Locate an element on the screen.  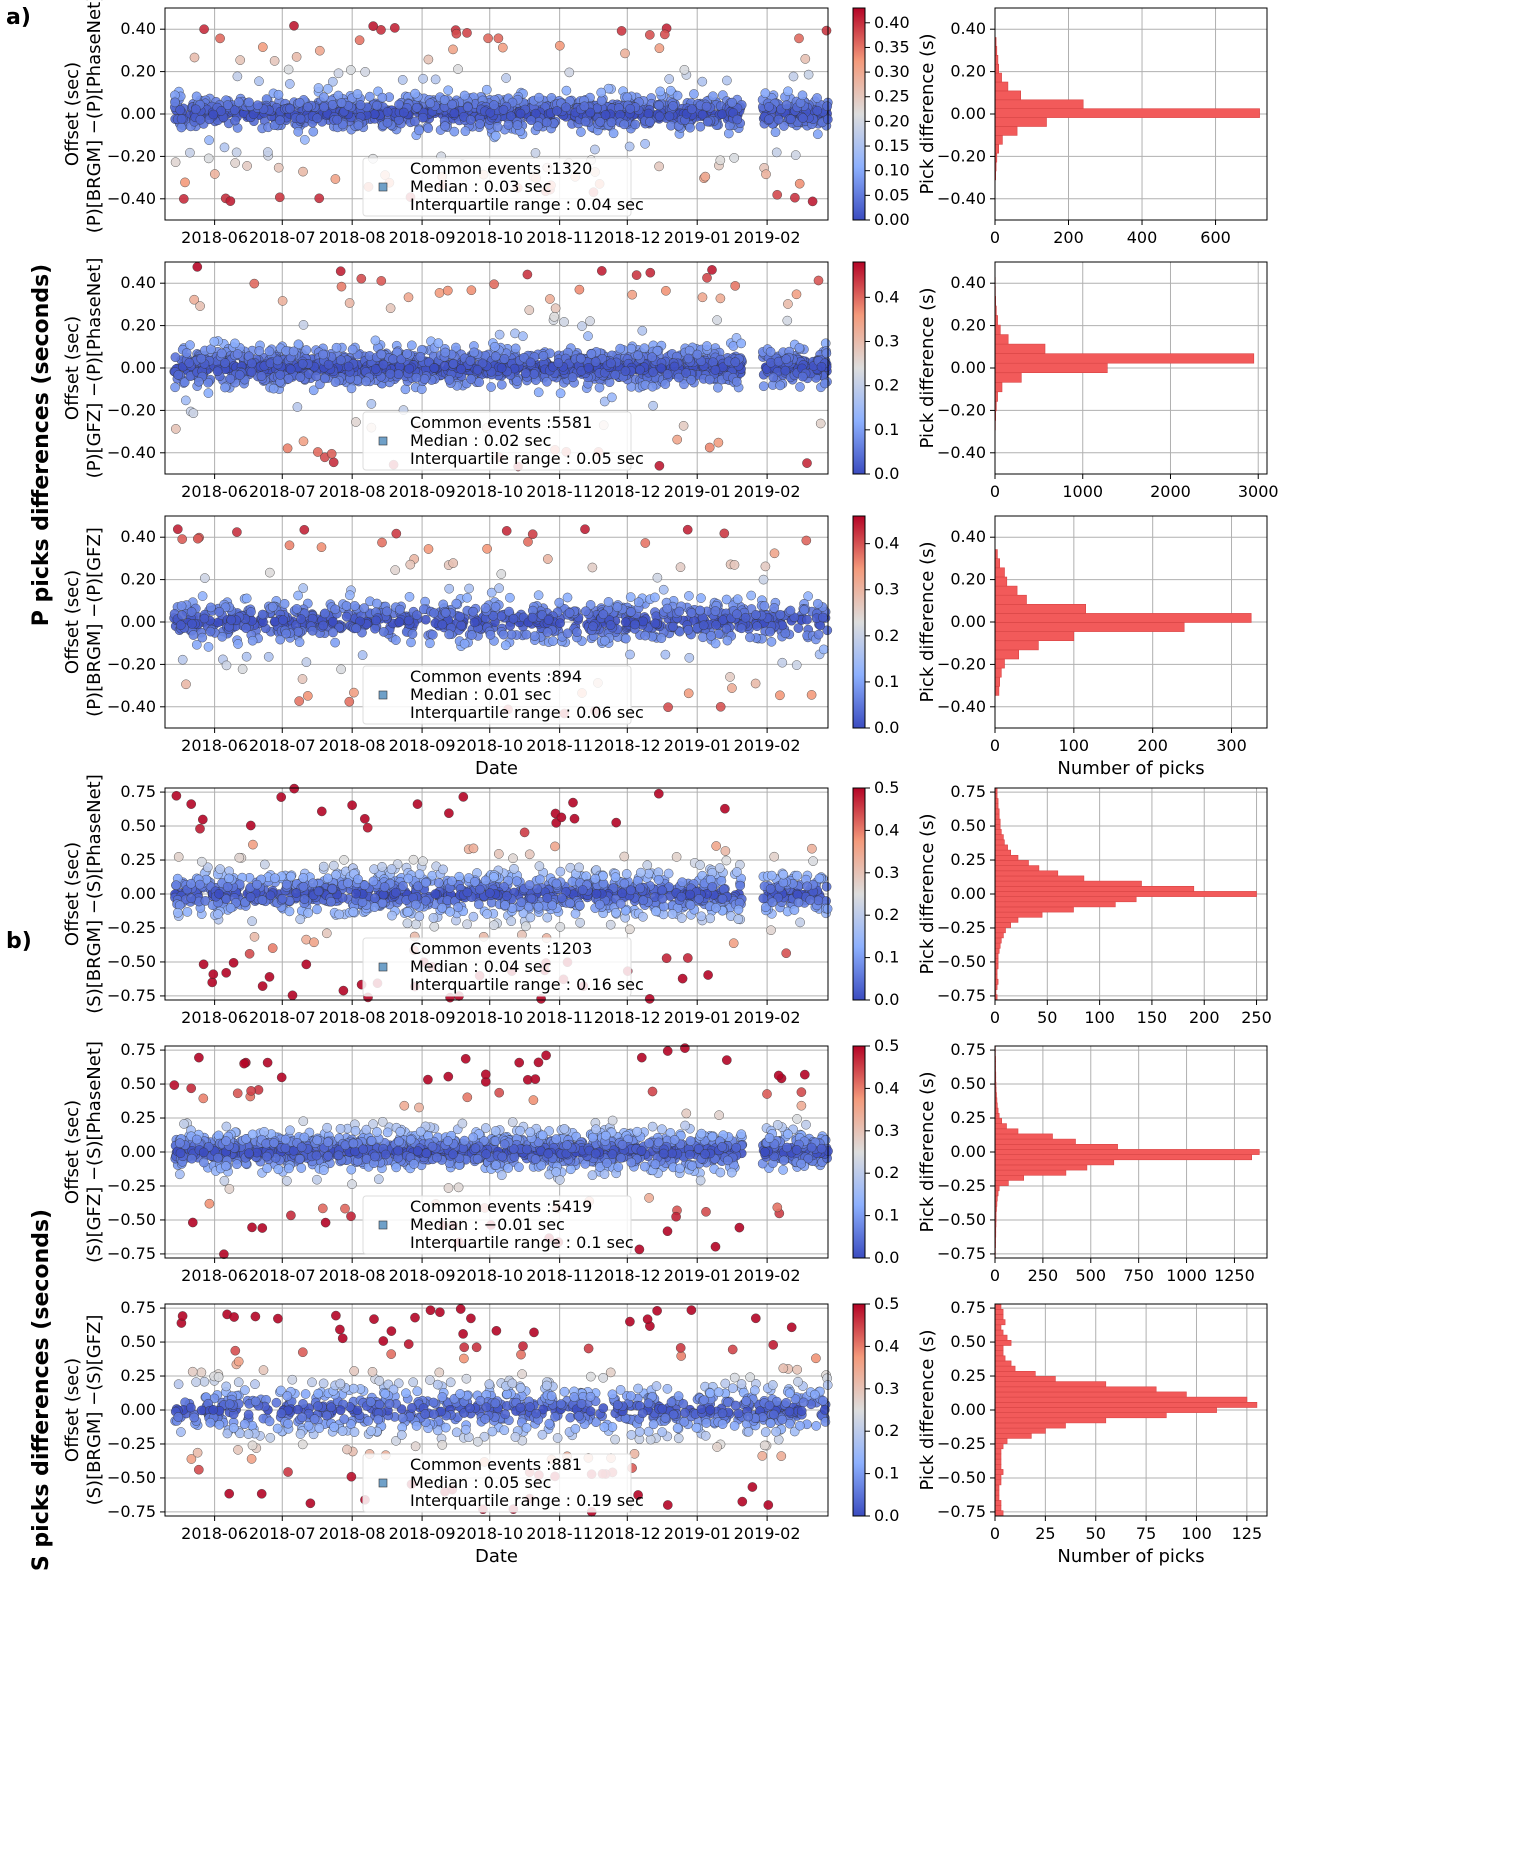
scatter-ylabel-line: (P)[BRGM] −(P)[GFZ] is located at coordinates (94, 622).